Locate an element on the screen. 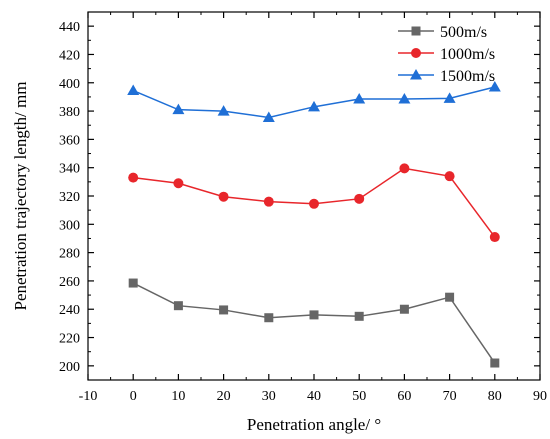 The height and width of the screenshot is (439, 550). x-tick-label: 70 is located at coordinates (450, 396).